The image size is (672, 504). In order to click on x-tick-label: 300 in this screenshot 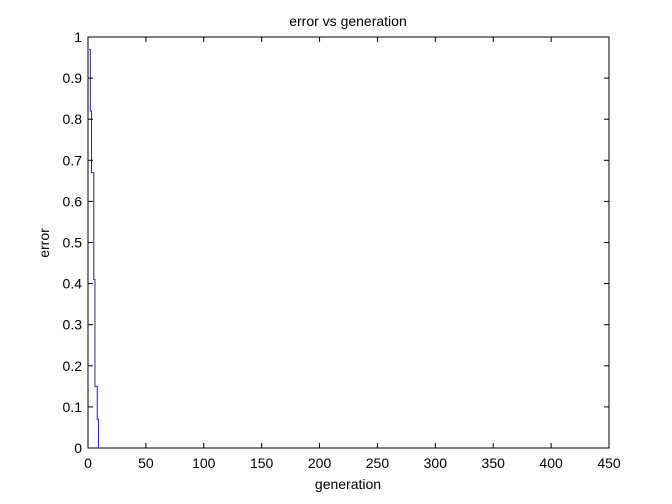, I will do `click(436, 463)`.